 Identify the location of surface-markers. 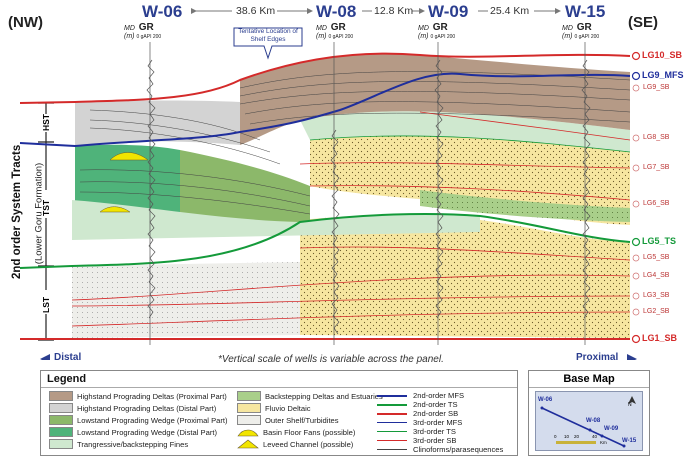
(636, 197).